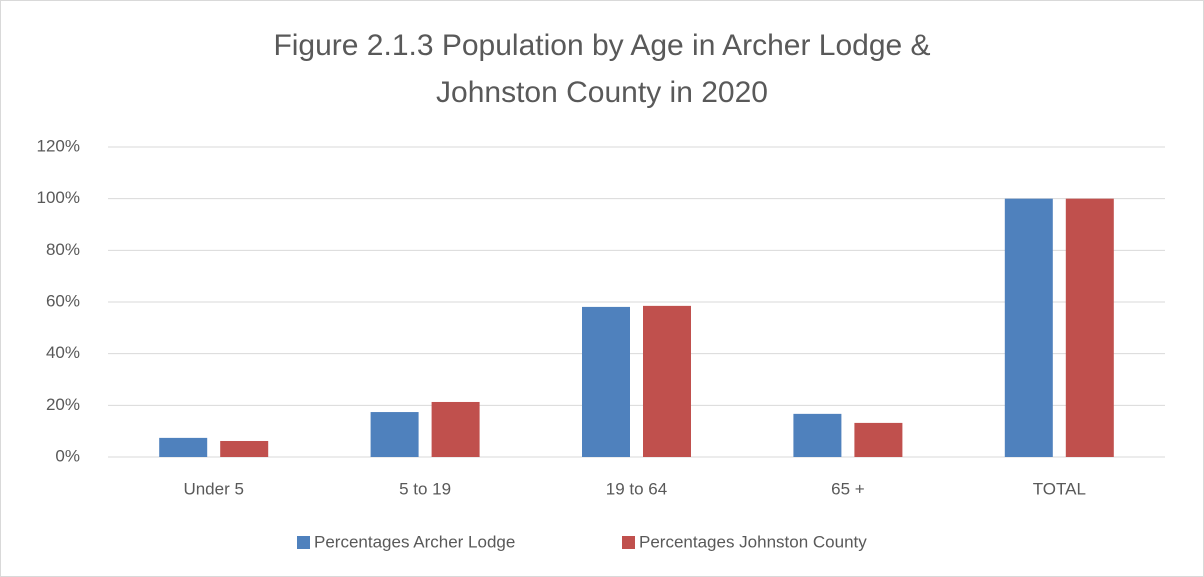 This screenshot has width=1204, height=577. I want to click on y-tick-label: 100%, so click(58, 197).